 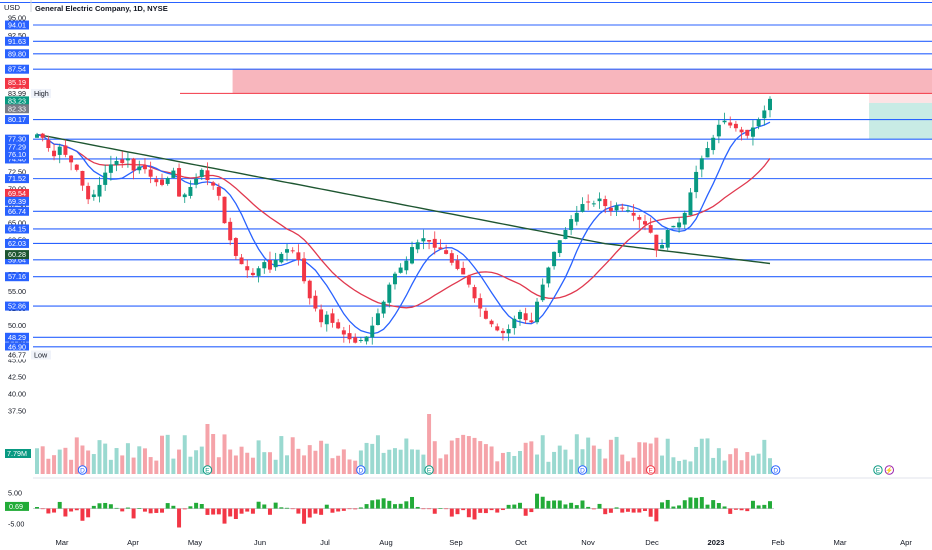 I want to click on price-badge-label: 85.19, so click(x=17, y=82).